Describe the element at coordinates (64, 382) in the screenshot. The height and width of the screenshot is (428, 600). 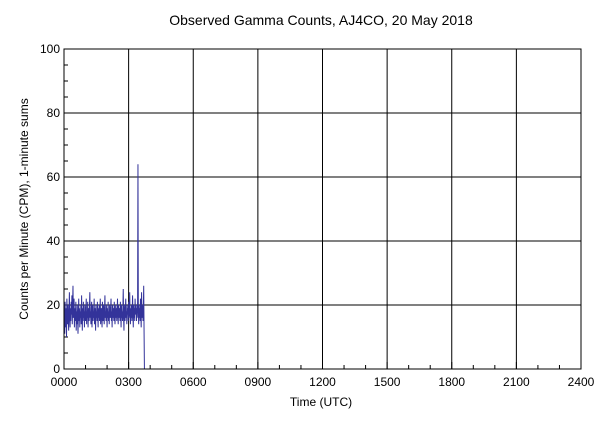
I see `x-tick-label-0: 0000` at that location.